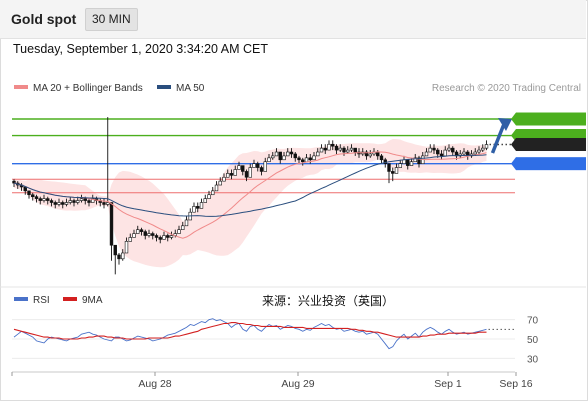 This screenshot has width=588, height=401. I want to click on rsi-tick-label: 50, so click(533, 340).